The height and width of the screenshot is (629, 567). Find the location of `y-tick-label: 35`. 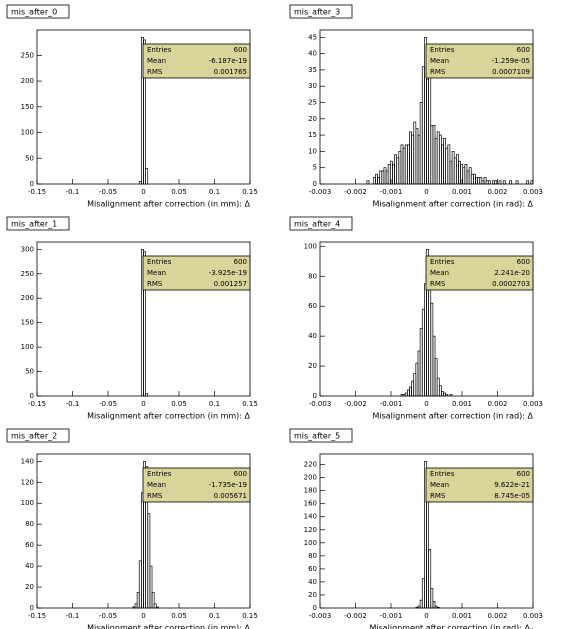

y-tick-label: 35 is located at coordinates (312, 70).